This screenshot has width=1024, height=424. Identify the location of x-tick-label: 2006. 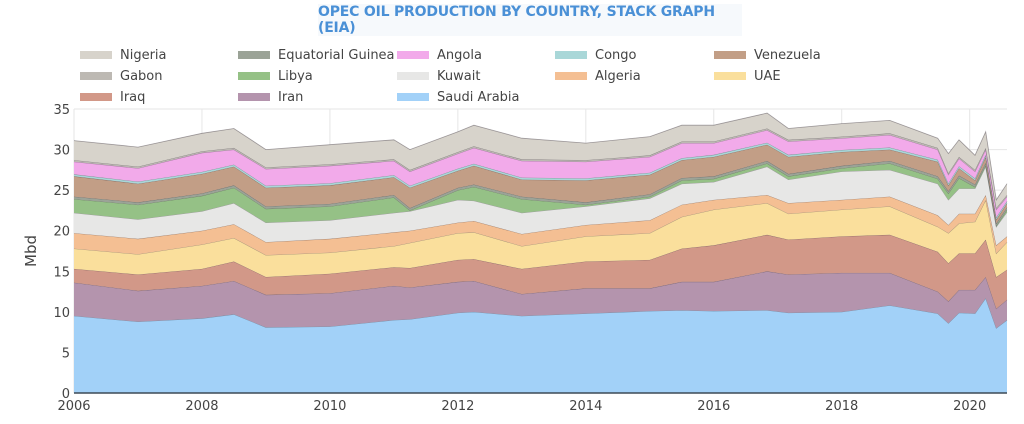
(73, 406).